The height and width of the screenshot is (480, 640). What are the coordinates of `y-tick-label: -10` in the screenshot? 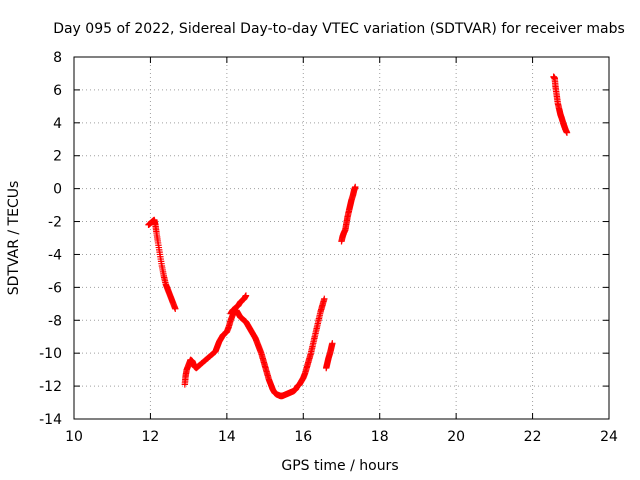 It's located at (50, 354).